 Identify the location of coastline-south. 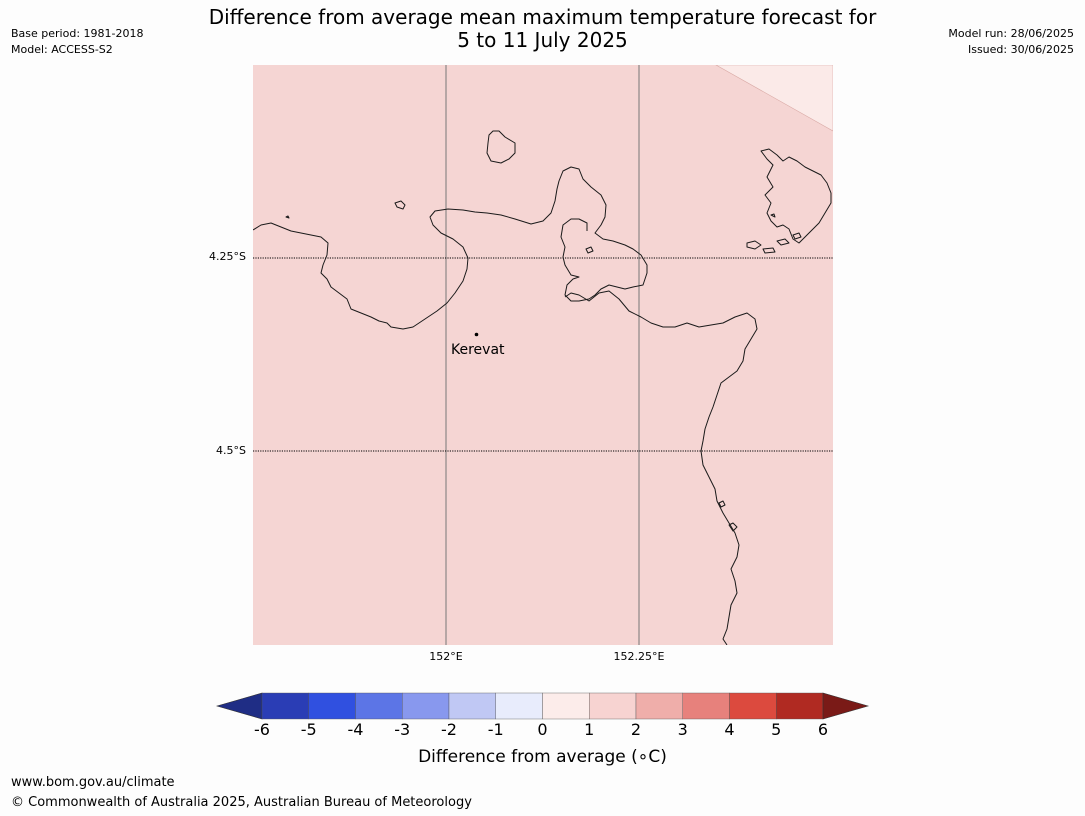
(661, 467).